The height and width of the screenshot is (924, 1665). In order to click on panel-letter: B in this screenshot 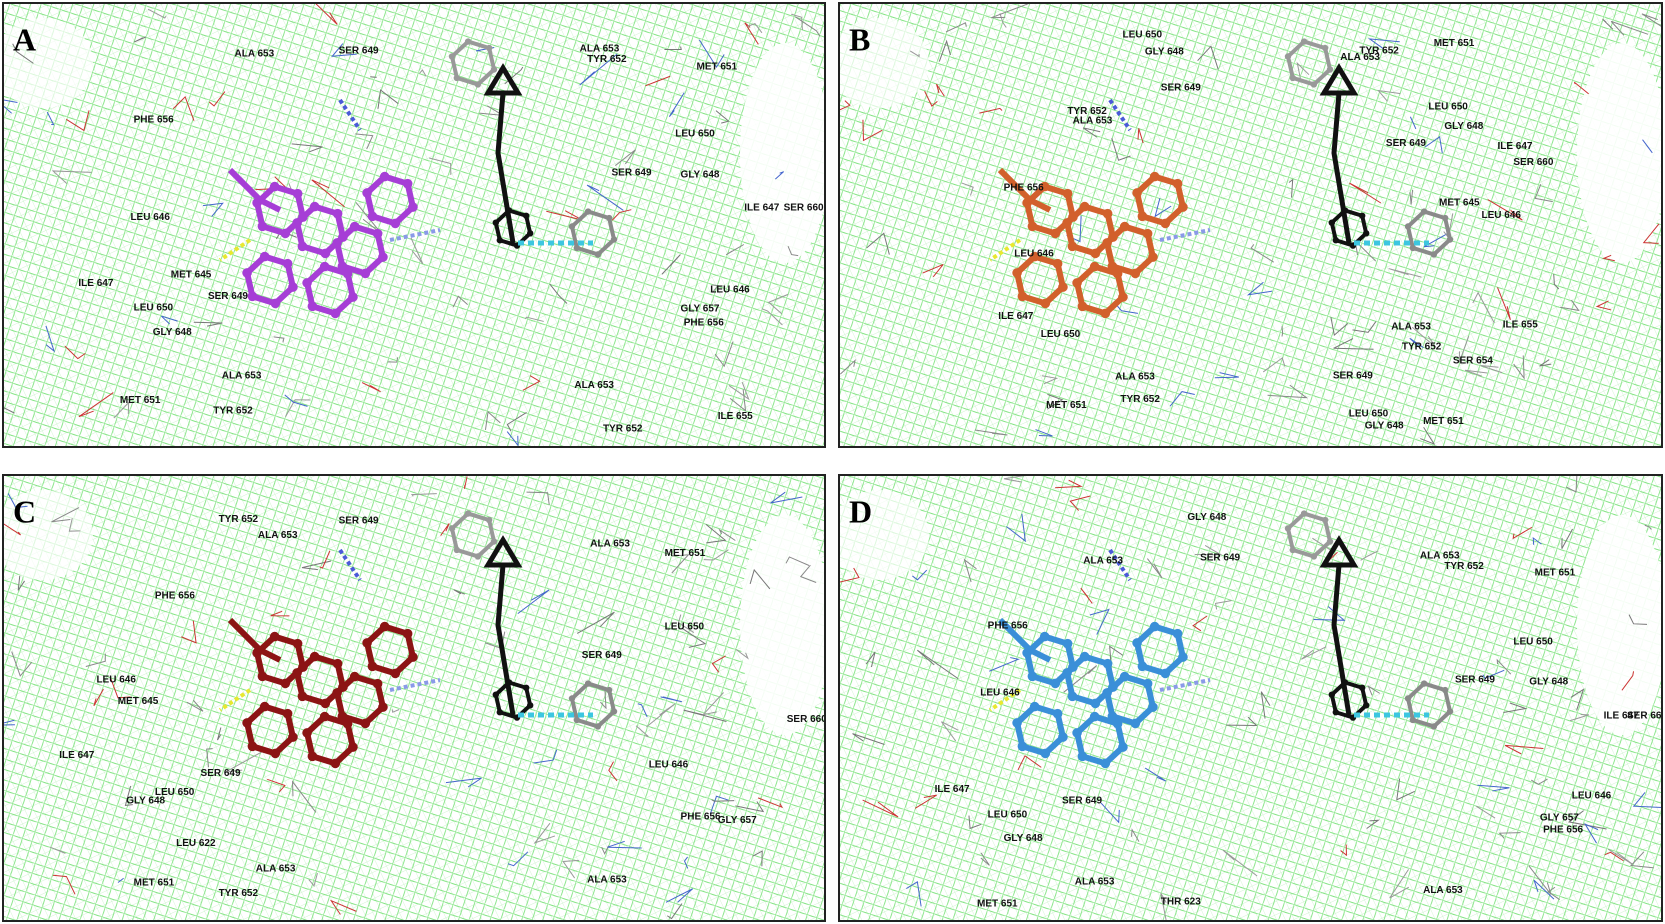, I will do `click(859, 39)`.